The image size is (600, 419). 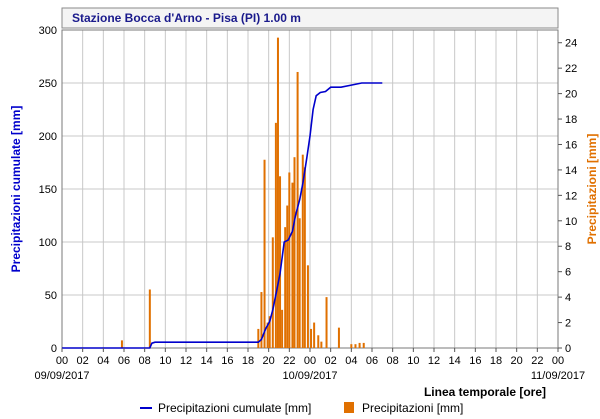 I want to click on y-axis-label-right: Precipitazioni [mm], so click(x=592, y=189).